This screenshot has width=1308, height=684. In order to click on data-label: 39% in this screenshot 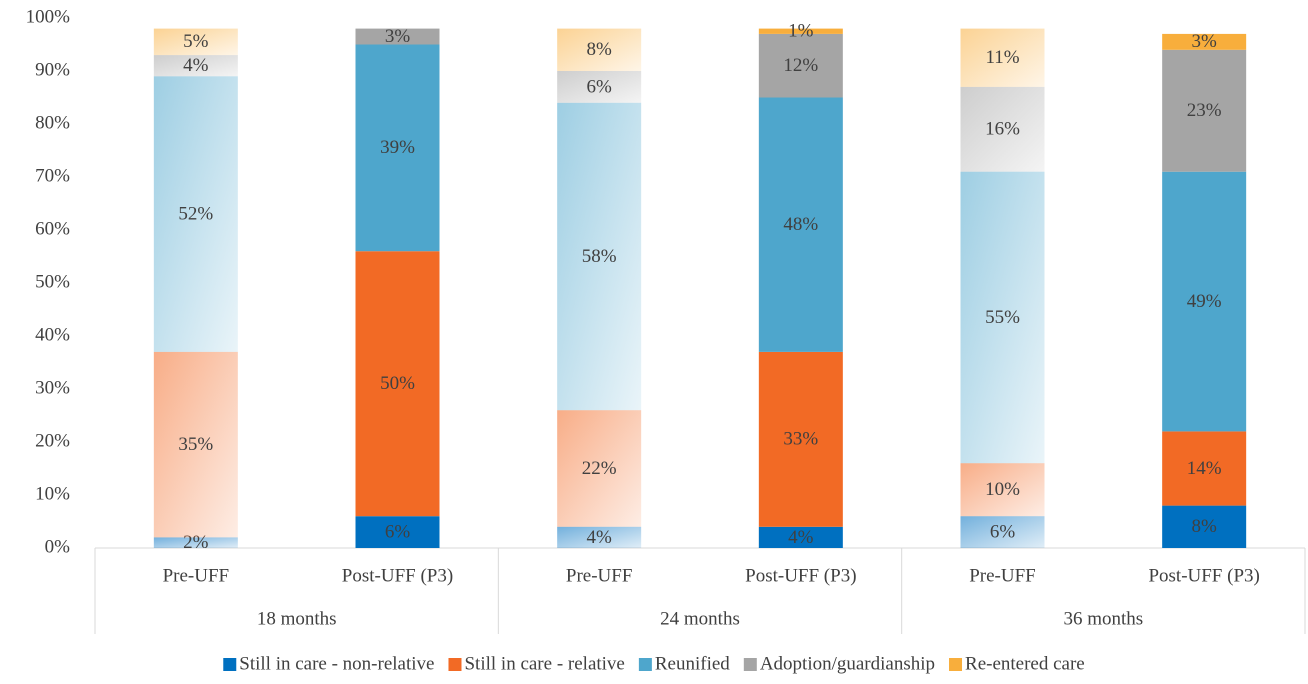, I will do `click(397, 147)`.